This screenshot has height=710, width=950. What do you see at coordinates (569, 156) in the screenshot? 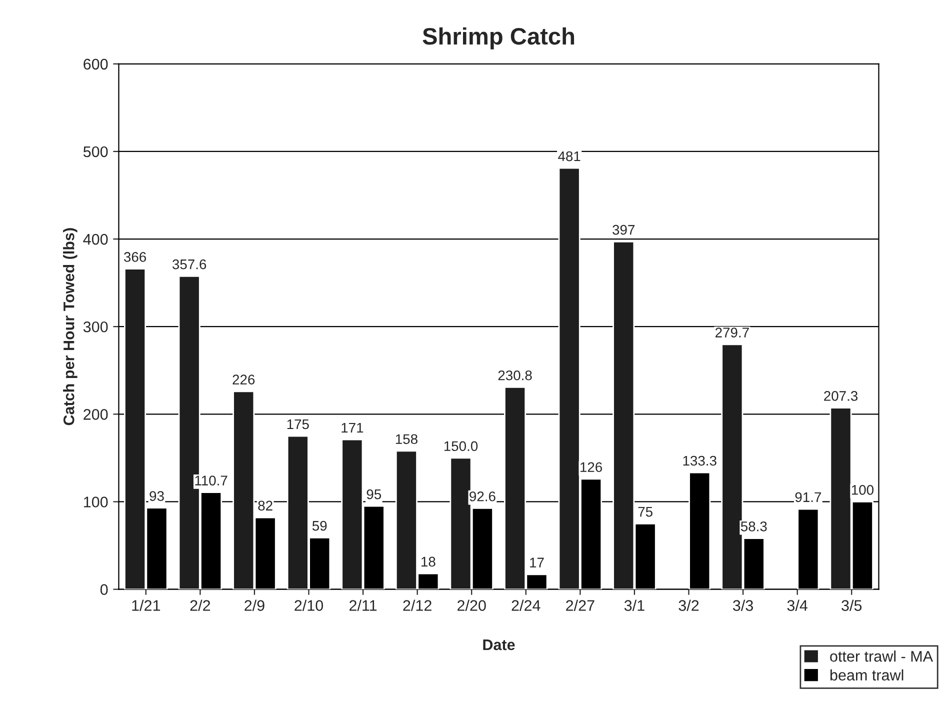
I see `data-label: 481` at bounding box center [569, 156].